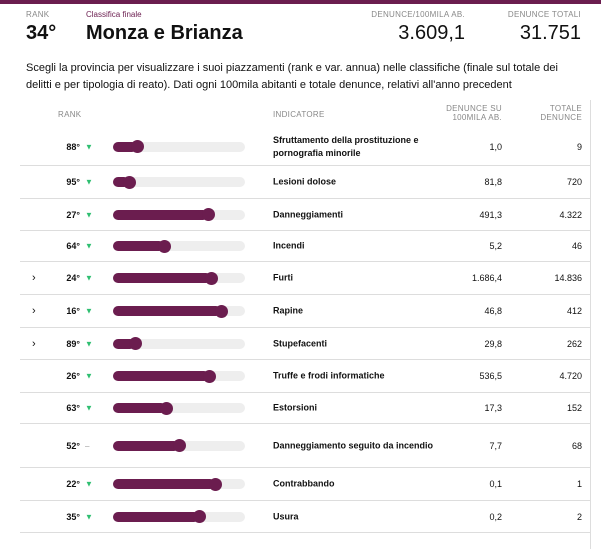  Describe the element at coordinates (305, 181) in the screenshot. I see `indicator: Lesioni dolose` at that location.